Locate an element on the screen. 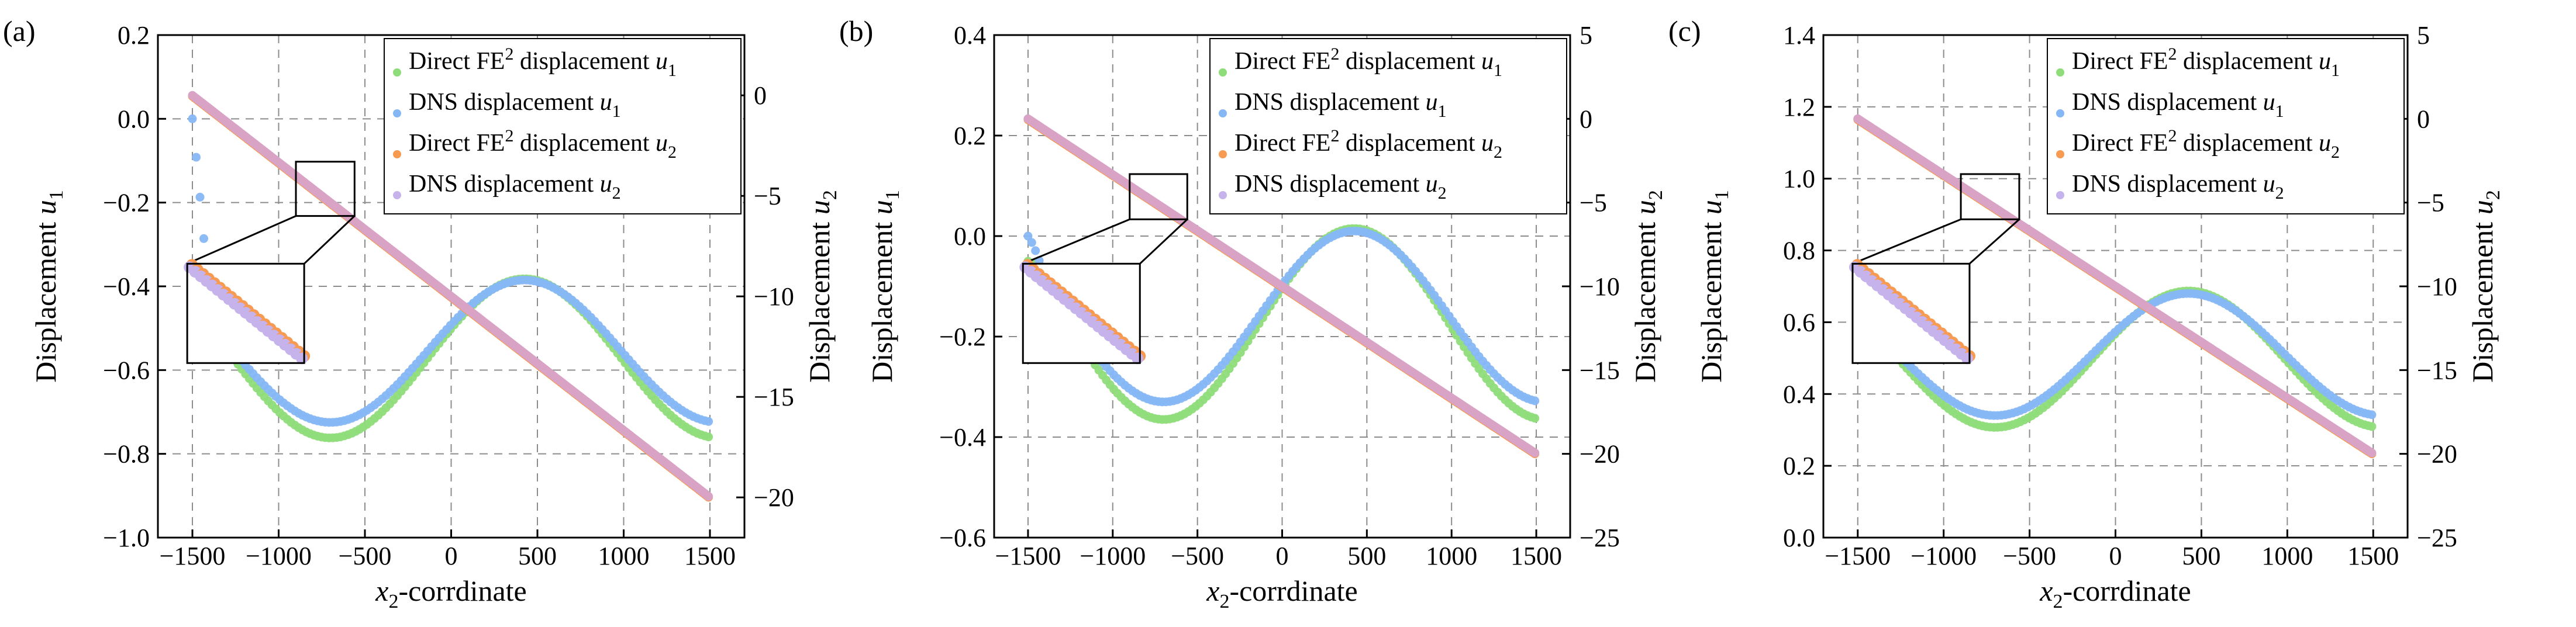 This screenshot has height=627, width=2576. x-tick-label: −500 is located at coordinates (365, 556).